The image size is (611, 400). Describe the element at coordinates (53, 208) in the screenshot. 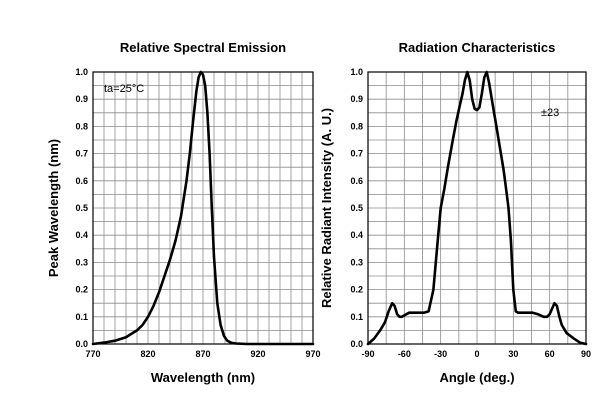

I see `y-axis-label: Peak Wavelength (nm)` at that location.